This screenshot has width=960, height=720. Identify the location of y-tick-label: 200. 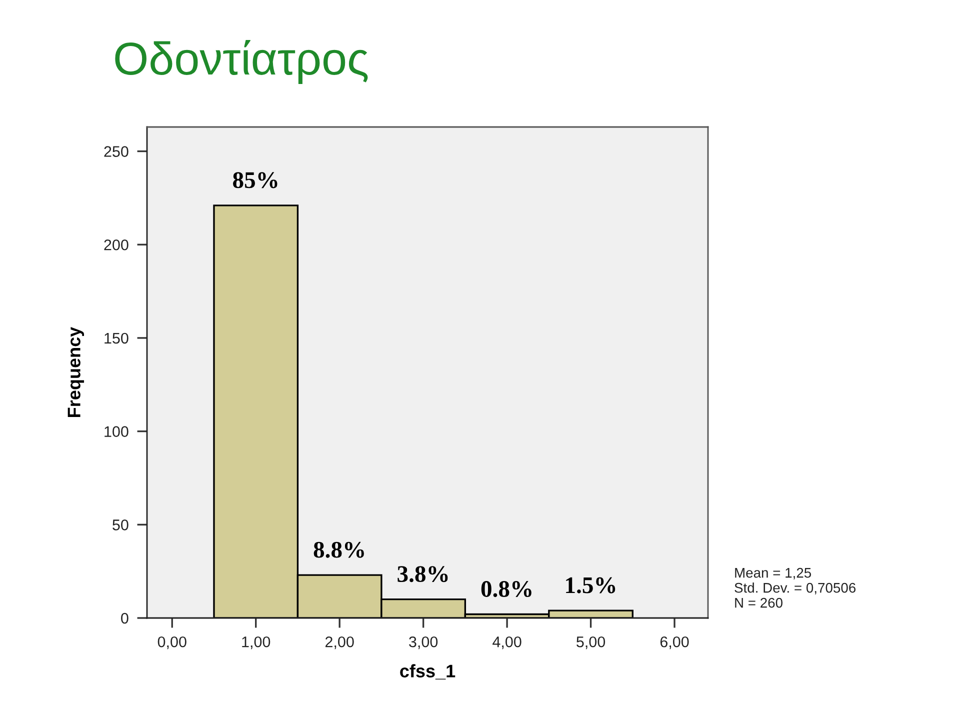
(116, 244).